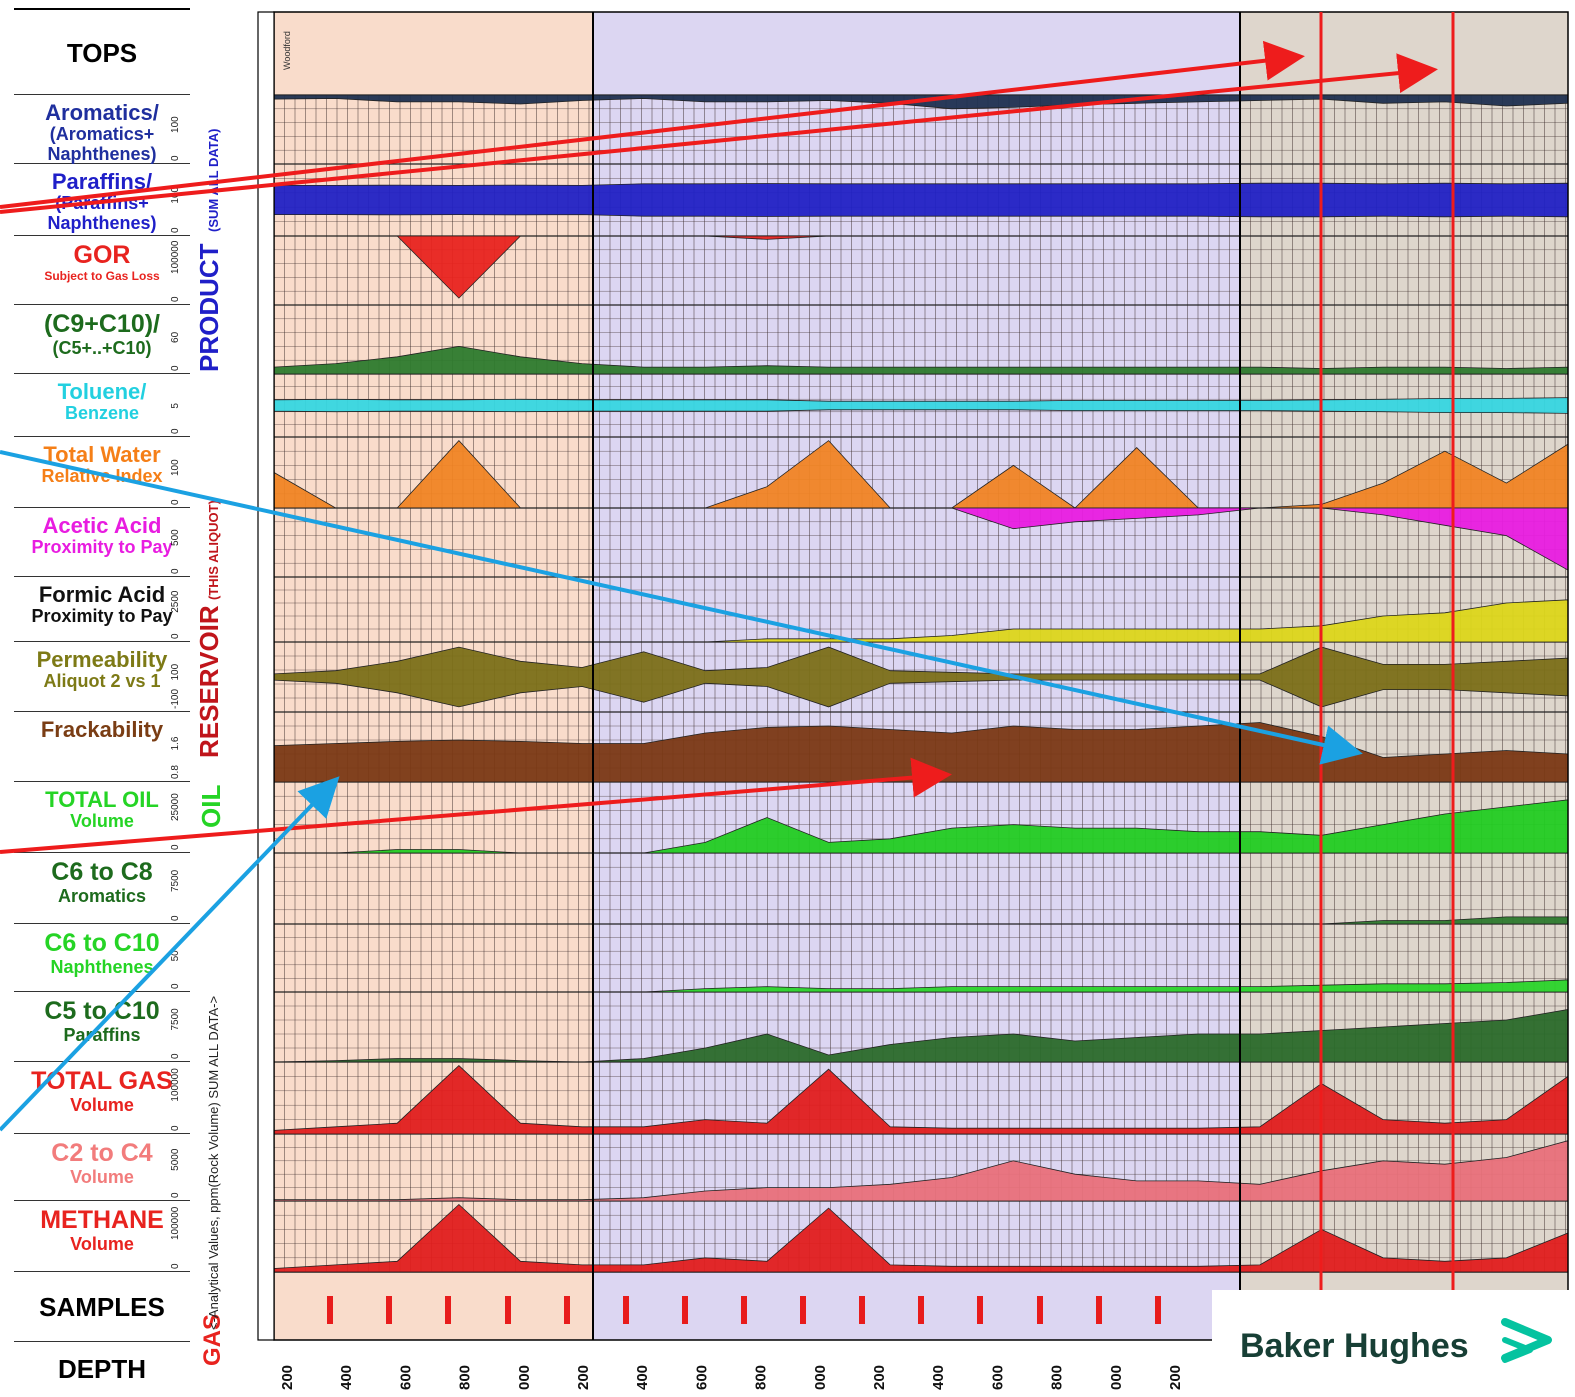 The image size is (1575, 1397). What do you see at coordinates (921, 986) in the screenshot?
I see `series-c6c10` at bounding box center [921, 986].